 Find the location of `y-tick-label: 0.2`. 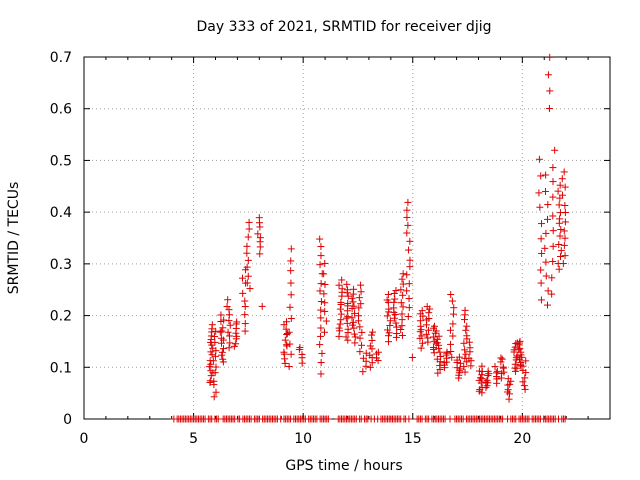

y-tick-label: 0.2 is located at coordinates (61, 317).